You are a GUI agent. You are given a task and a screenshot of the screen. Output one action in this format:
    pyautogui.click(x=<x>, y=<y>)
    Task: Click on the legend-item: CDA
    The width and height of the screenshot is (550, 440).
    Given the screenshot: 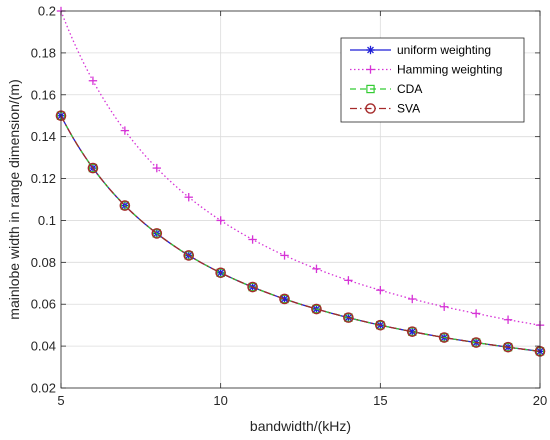 What is the action you would take?
    pyautogui.click(x=386, y=89)
    